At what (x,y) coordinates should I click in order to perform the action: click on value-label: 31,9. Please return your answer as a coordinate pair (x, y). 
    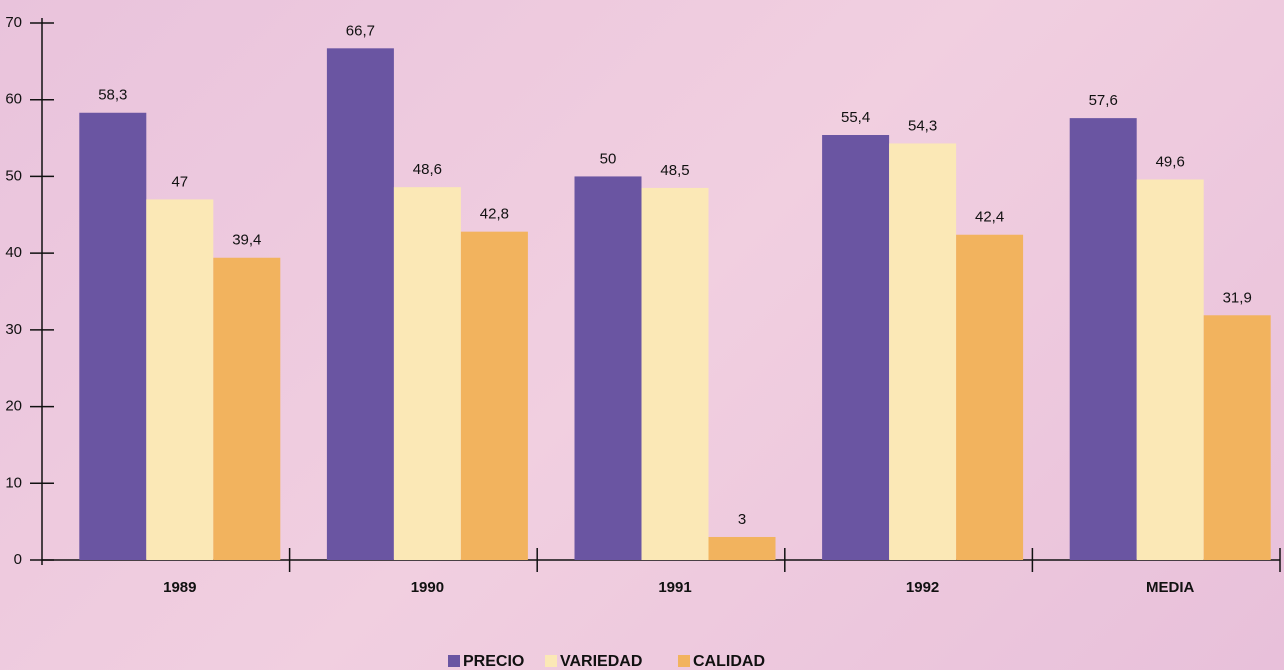
    Looking at the image, I should click on (1237, 297).